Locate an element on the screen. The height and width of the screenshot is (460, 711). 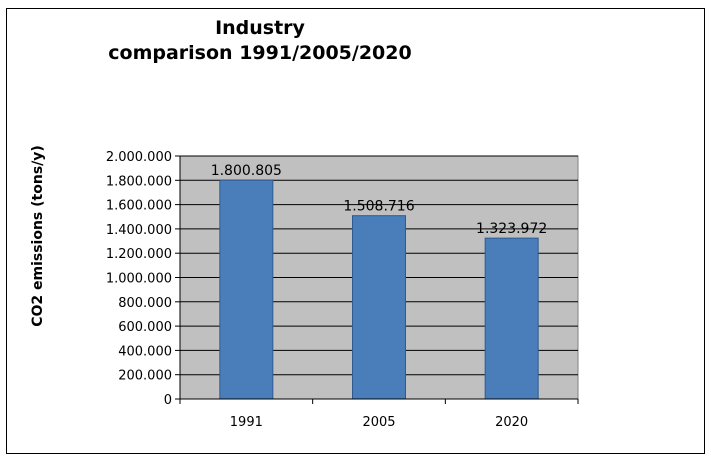
data-labels: 1.800.805 1.508.716 1.323.972 is located at coordinates (379, 200).